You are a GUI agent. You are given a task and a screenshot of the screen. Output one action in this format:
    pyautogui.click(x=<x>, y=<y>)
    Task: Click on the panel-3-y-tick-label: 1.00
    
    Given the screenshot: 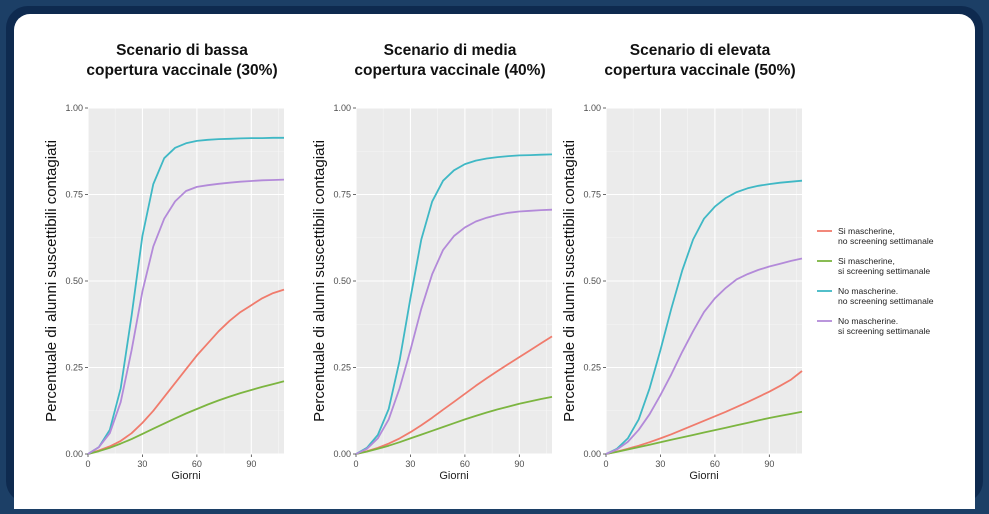 What is the action you would take?
    pyautogui.click(x=592, y=108)
    